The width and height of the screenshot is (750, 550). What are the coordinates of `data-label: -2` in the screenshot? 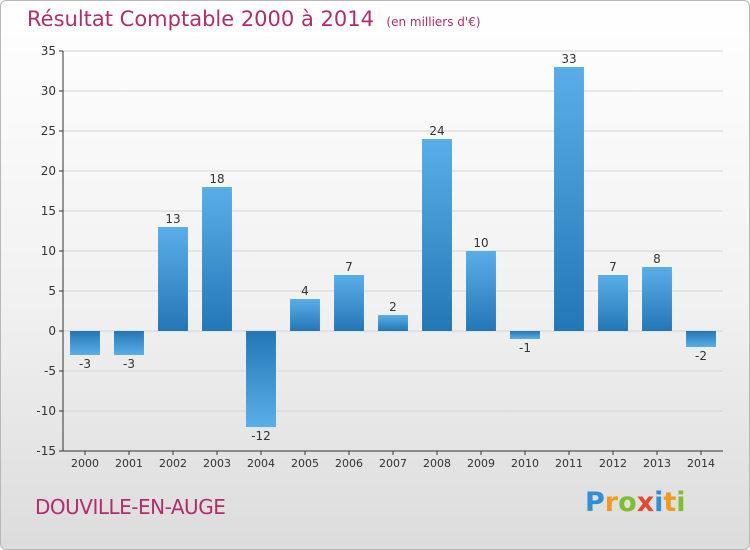 It's located at (701, 356).